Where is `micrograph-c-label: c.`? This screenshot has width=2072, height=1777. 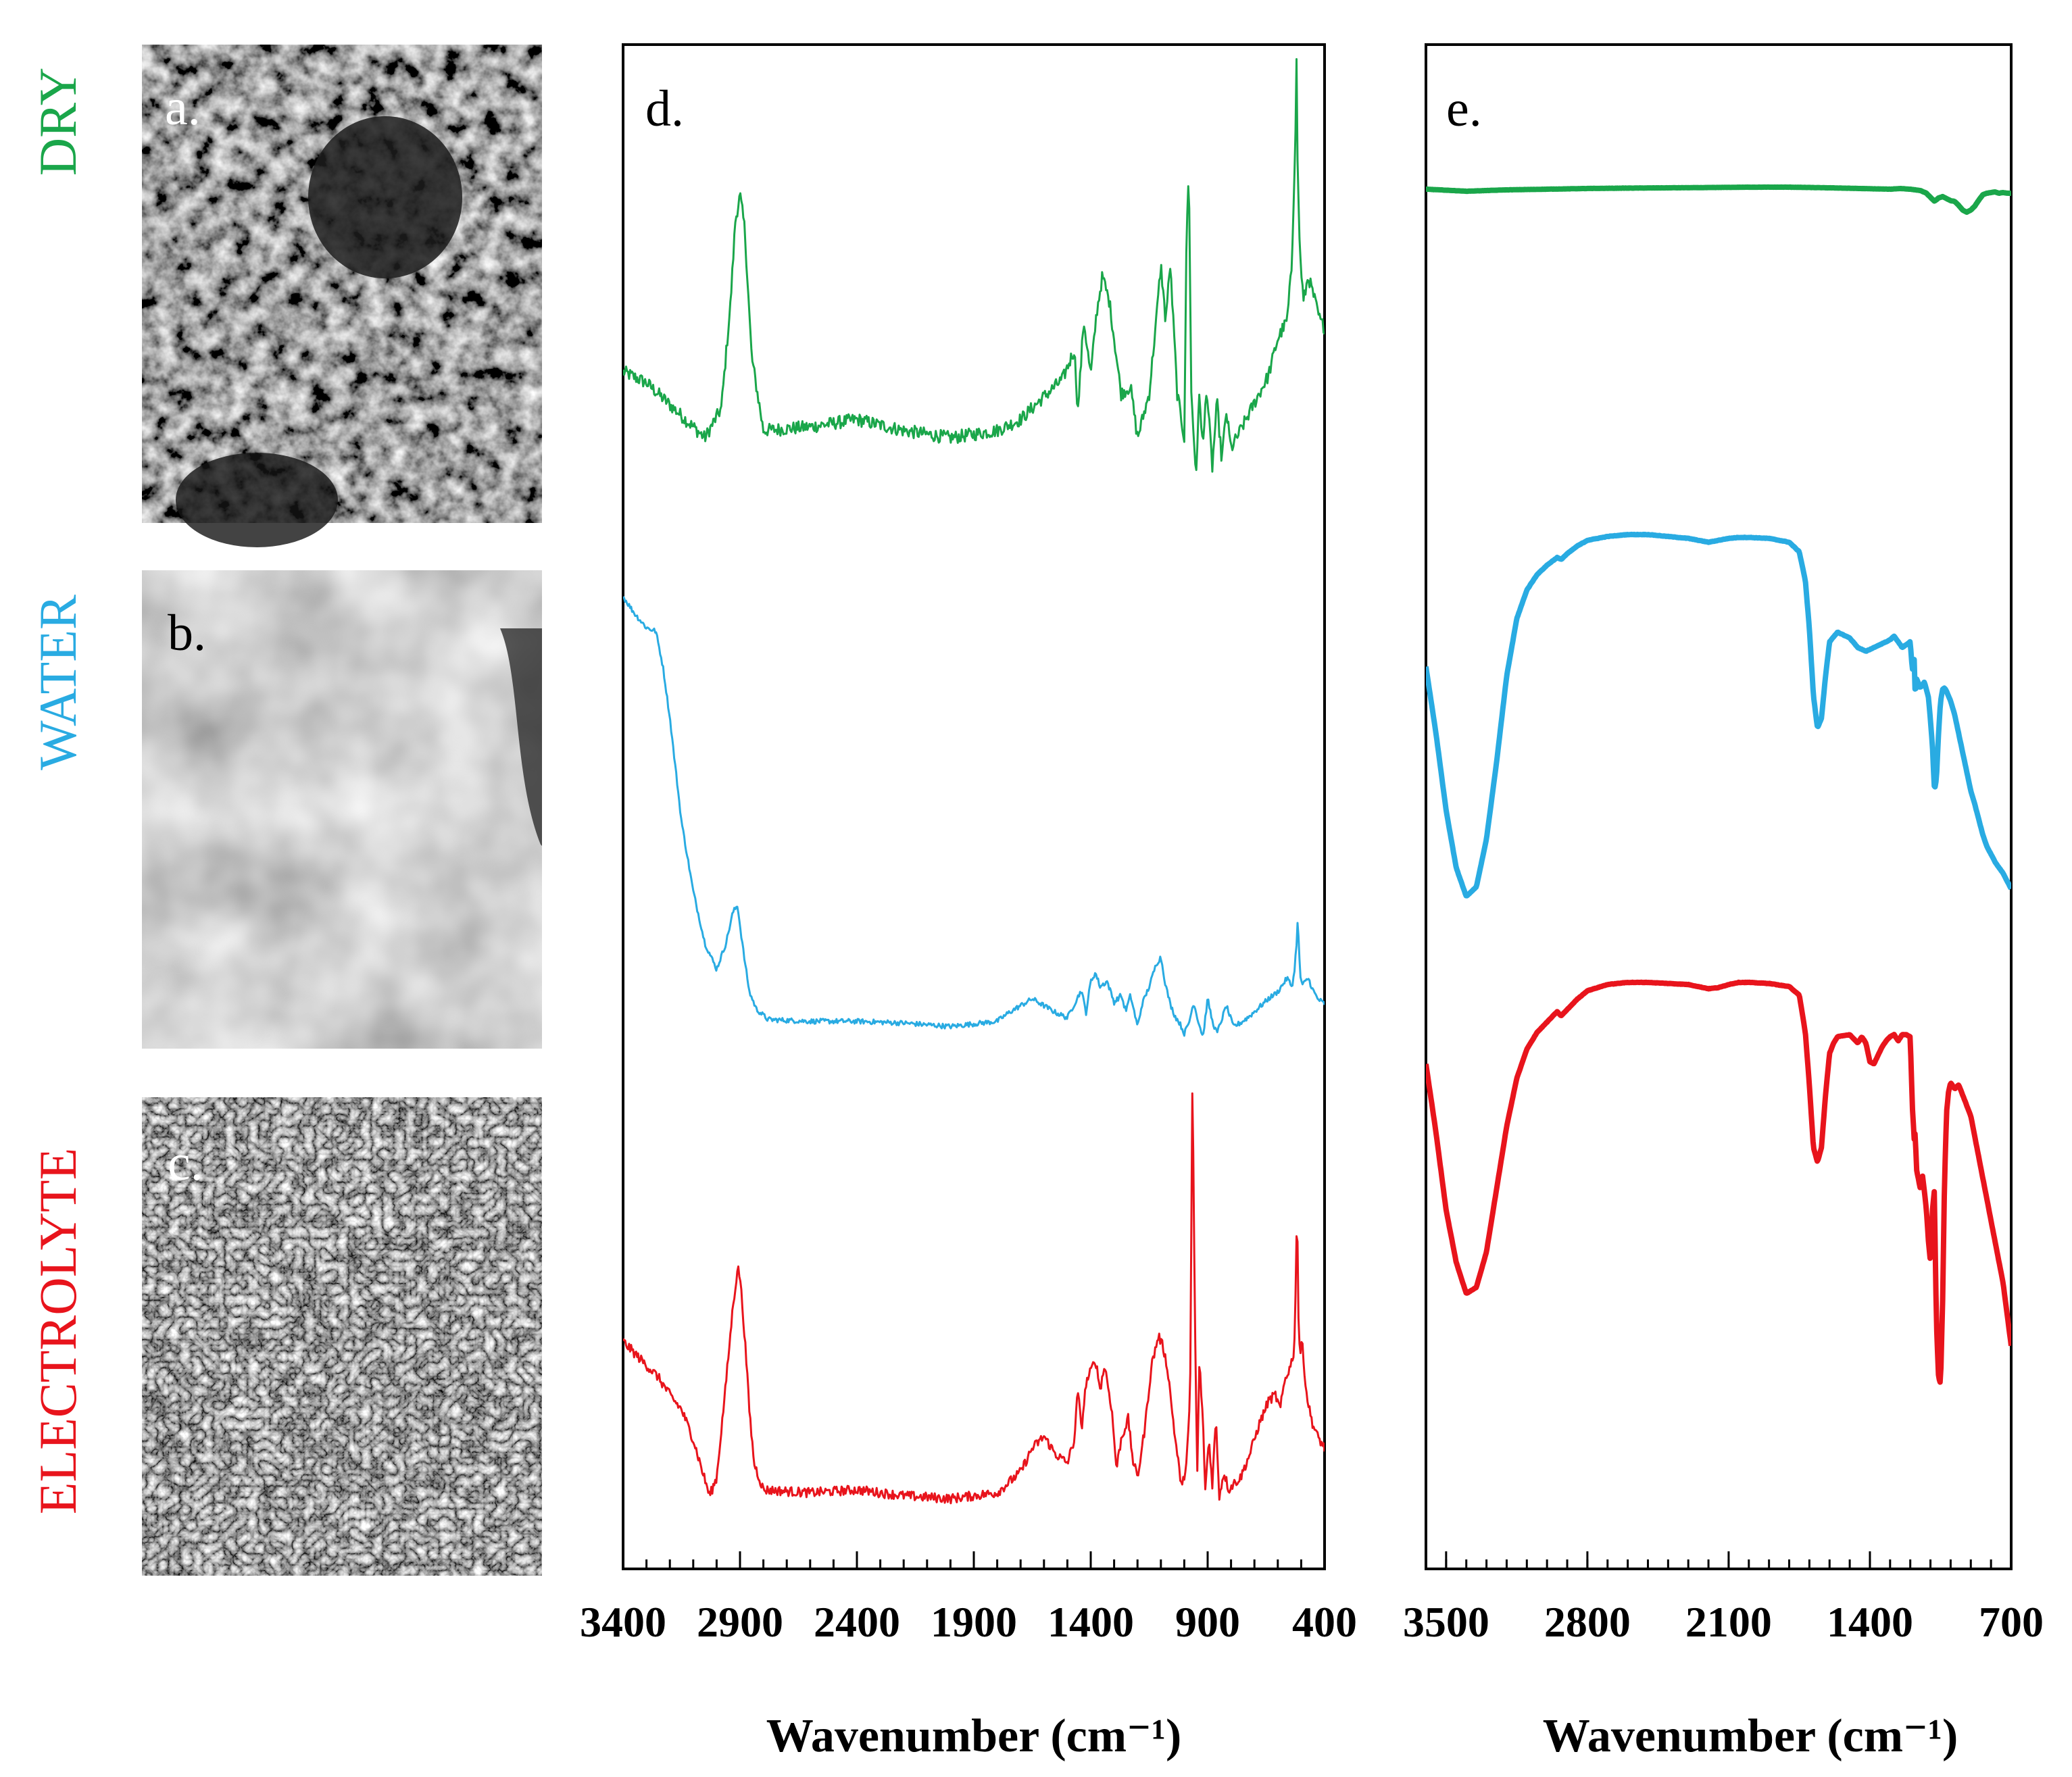
micrograph-c-label: c. is located at coordinates (185, 1163).